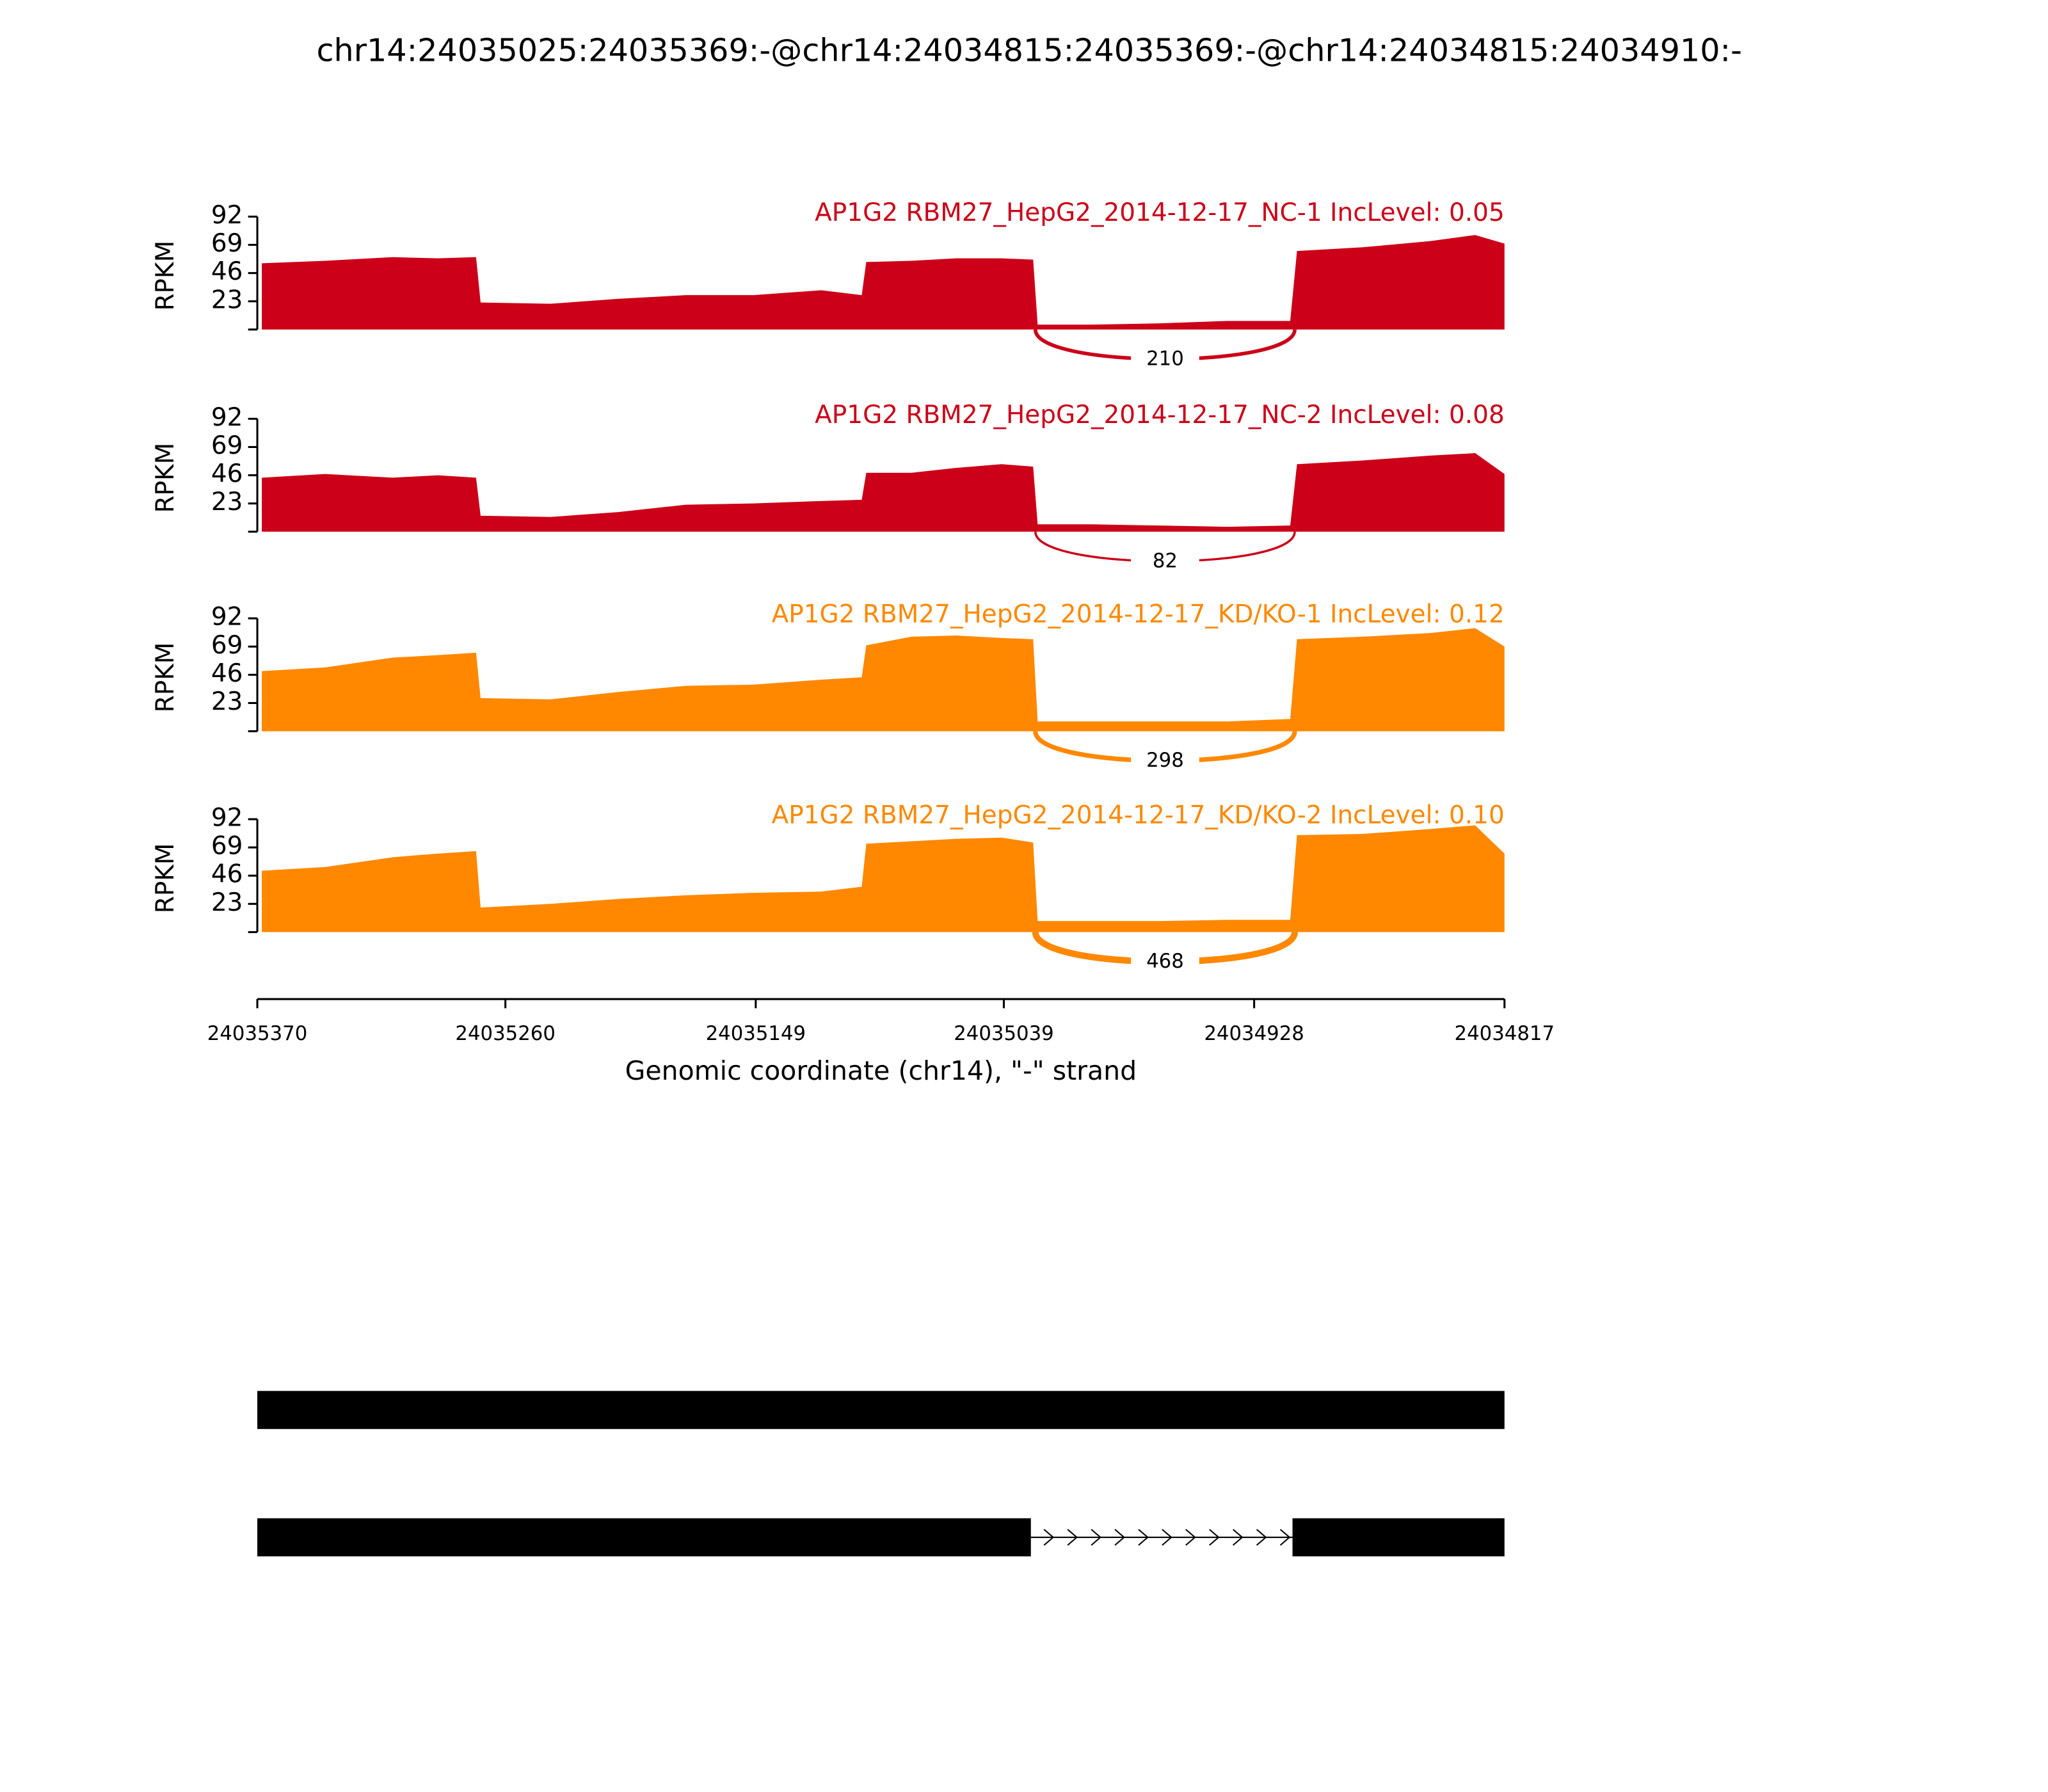 The image size is (2048, 1792). What do you see at coordinates (505, 1033) in the screenshot?
I see `x-tick-label: 24035260` at bounding box center [505, 1033].